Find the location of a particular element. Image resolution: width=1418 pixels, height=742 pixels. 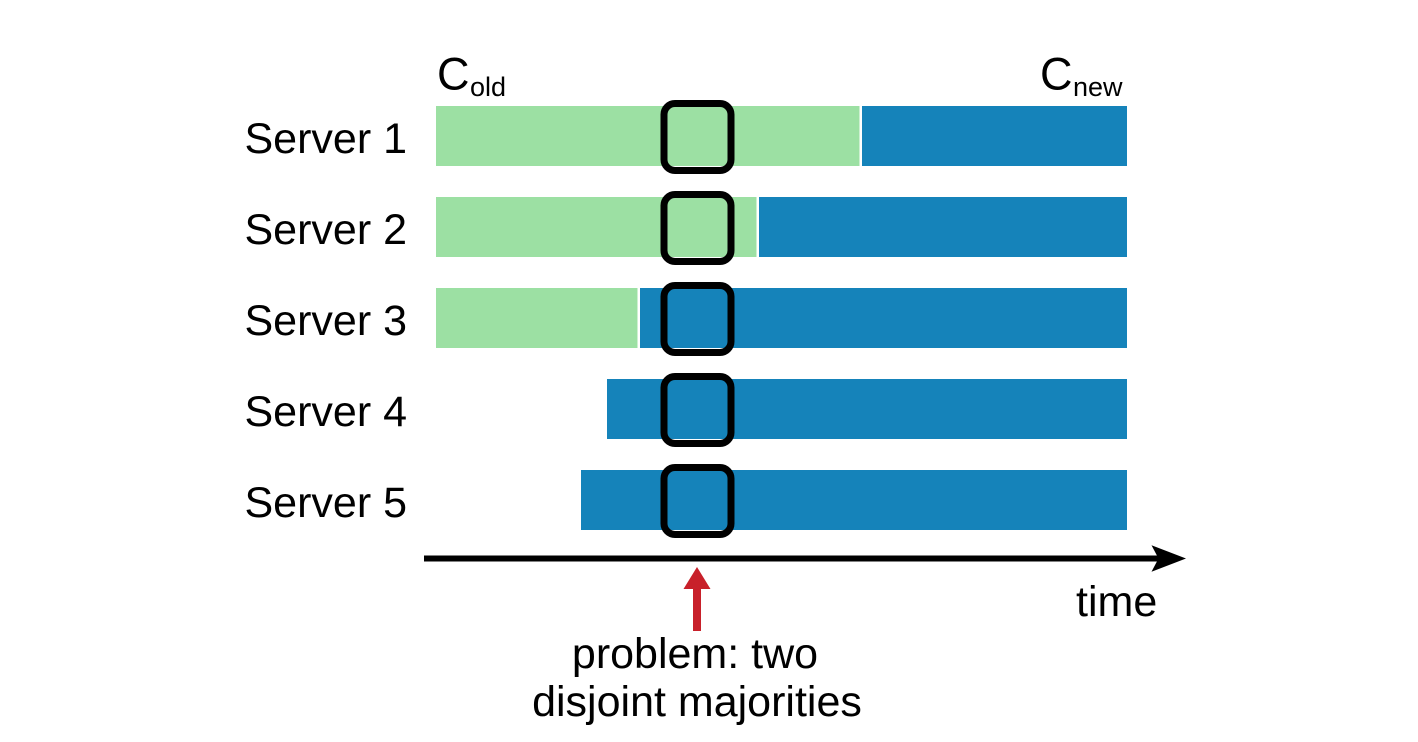

svg-text: time is located at coordinates (1116, 602).